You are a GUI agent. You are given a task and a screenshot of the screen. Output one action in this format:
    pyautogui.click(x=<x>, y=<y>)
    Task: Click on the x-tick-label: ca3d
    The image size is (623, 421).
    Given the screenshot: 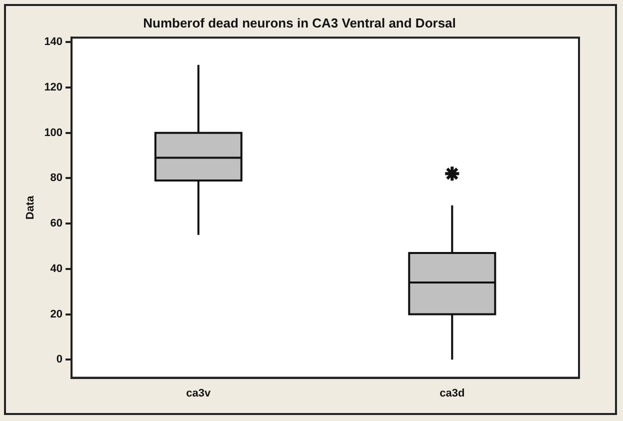 What is the action you would take?
    pyautogui.click(x=452, y=393)
    